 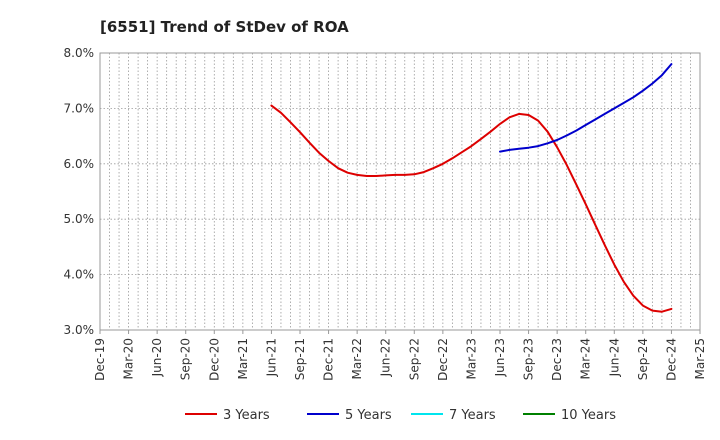 What do you see at coordinates (79, 191) in the screenshot?
I see `y-axis: 3.0% 4.0% 5.0% 6.0% 7.0% 8.0%` at bounding box center [79, 191].